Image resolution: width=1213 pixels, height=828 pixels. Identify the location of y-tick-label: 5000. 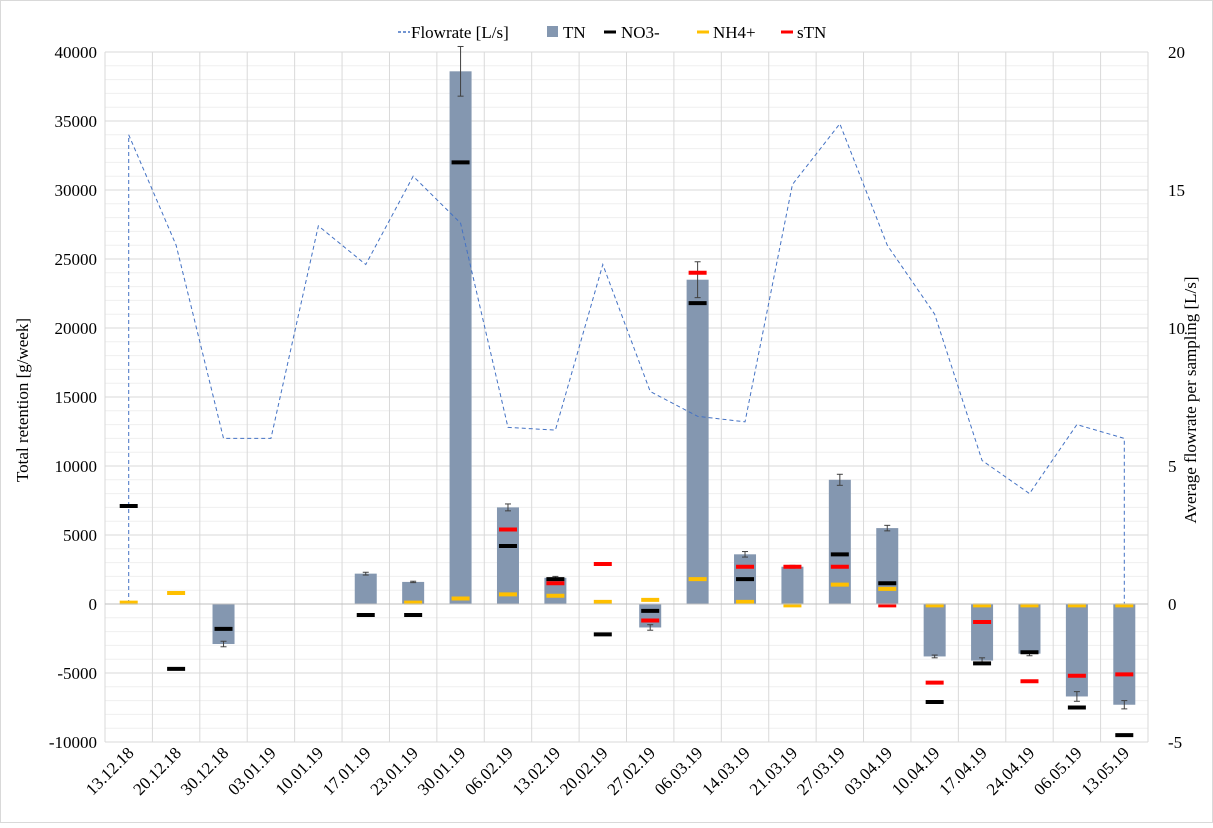
(80, 535).